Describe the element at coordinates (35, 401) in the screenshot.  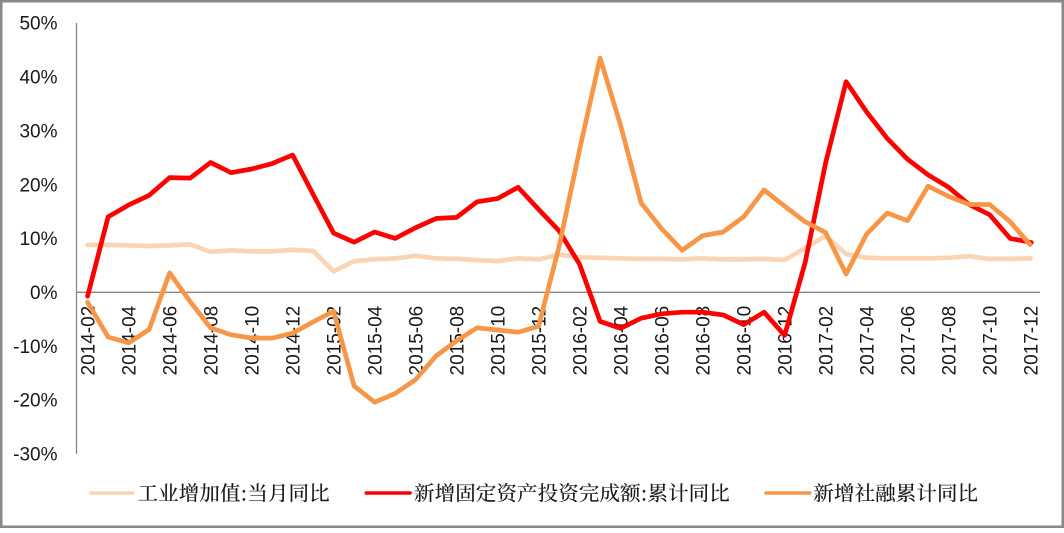
I see `svg-text: -20%` at that location.